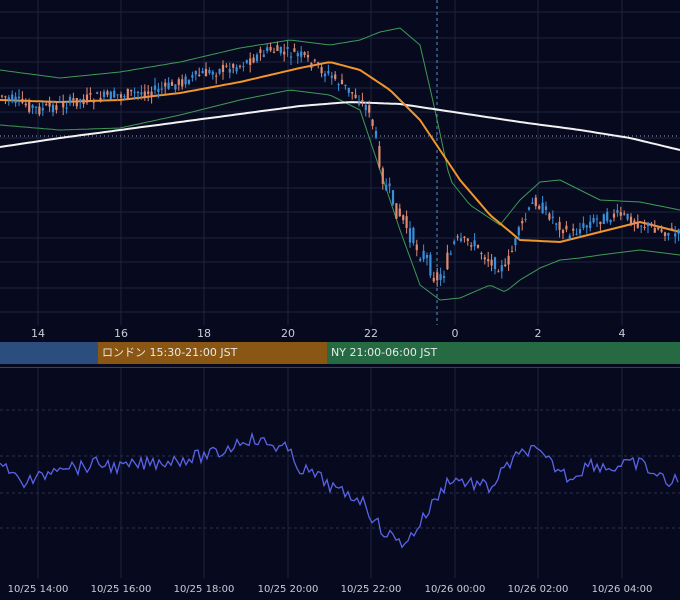 The width and height of the screenshot is (680, 600). Describe the element at coordinates (538, 333) in the screenshot. I see `time-tick-top: 2` at that location.